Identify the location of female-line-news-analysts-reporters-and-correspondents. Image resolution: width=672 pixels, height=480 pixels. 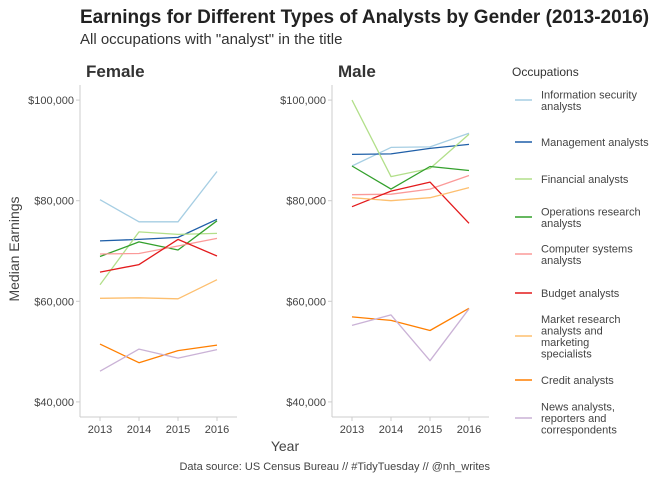
(158, 360).